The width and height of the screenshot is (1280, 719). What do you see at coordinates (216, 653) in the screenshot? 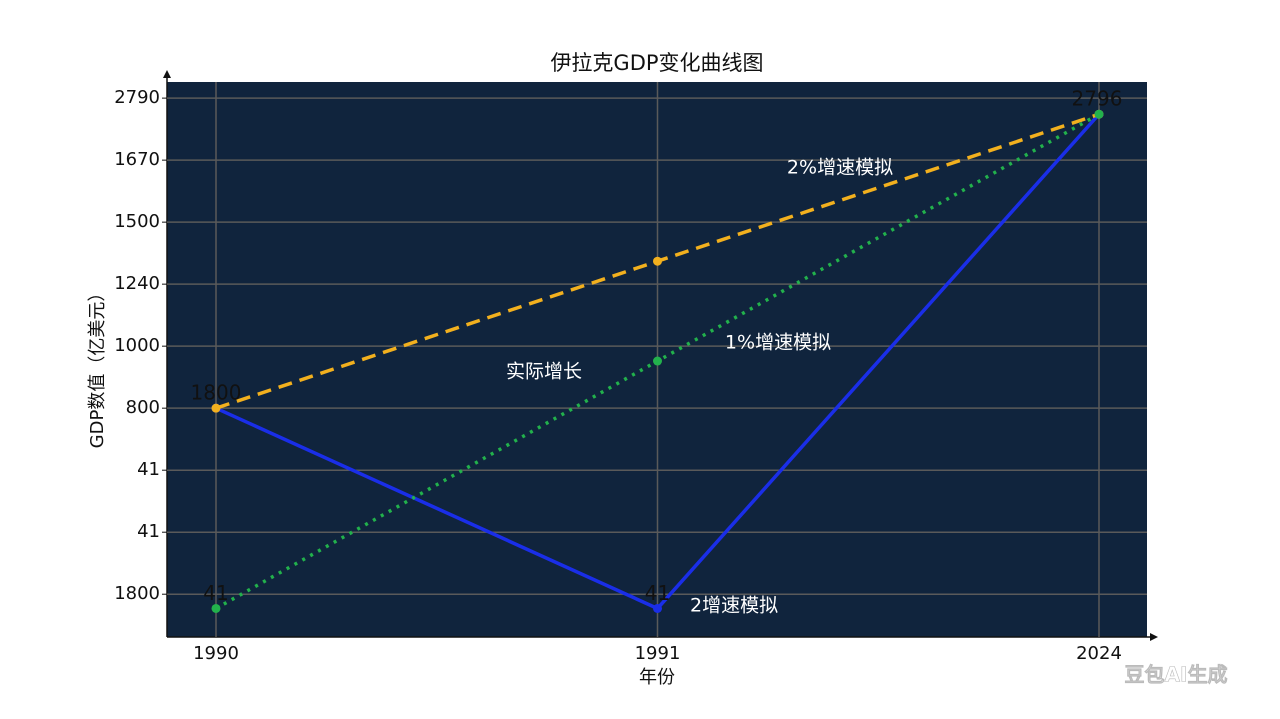
I see `x-tick-label: 1990` at bounding box center [216, 653].